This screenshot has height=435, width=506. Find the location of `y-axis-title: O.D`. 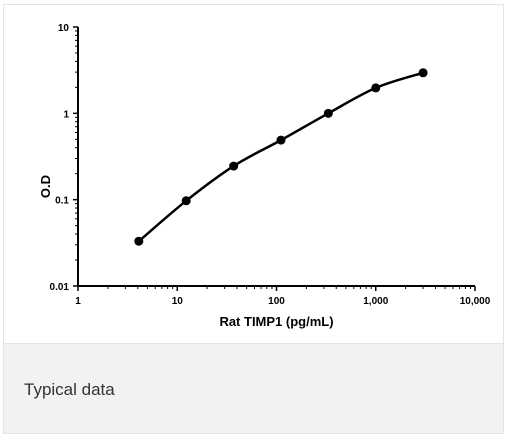

y-axis-title: O.D is located at coordinates (45, 186).